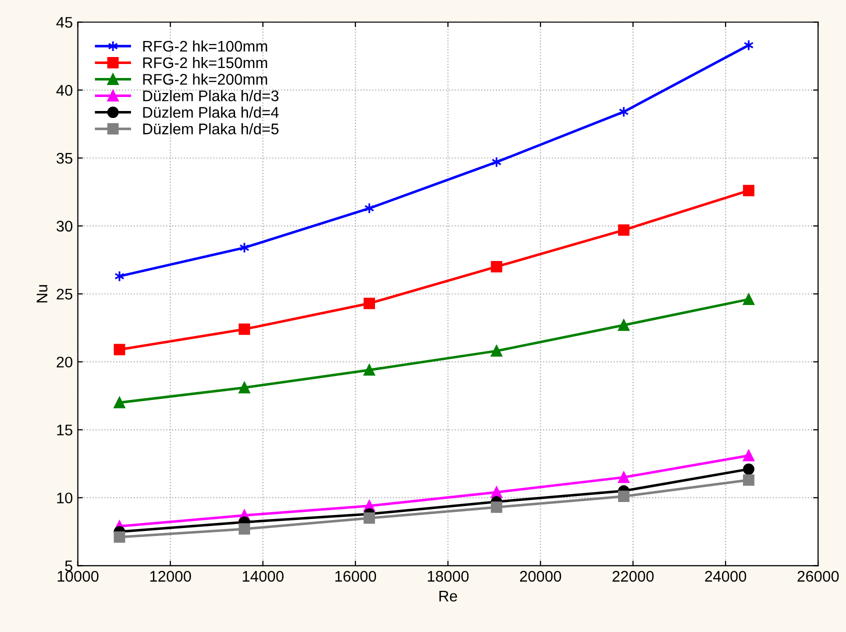  What do you see at coordinates (64, 498) in the screenshot?
I see `y-tick-label: 10` at bounding box center [64, 498].